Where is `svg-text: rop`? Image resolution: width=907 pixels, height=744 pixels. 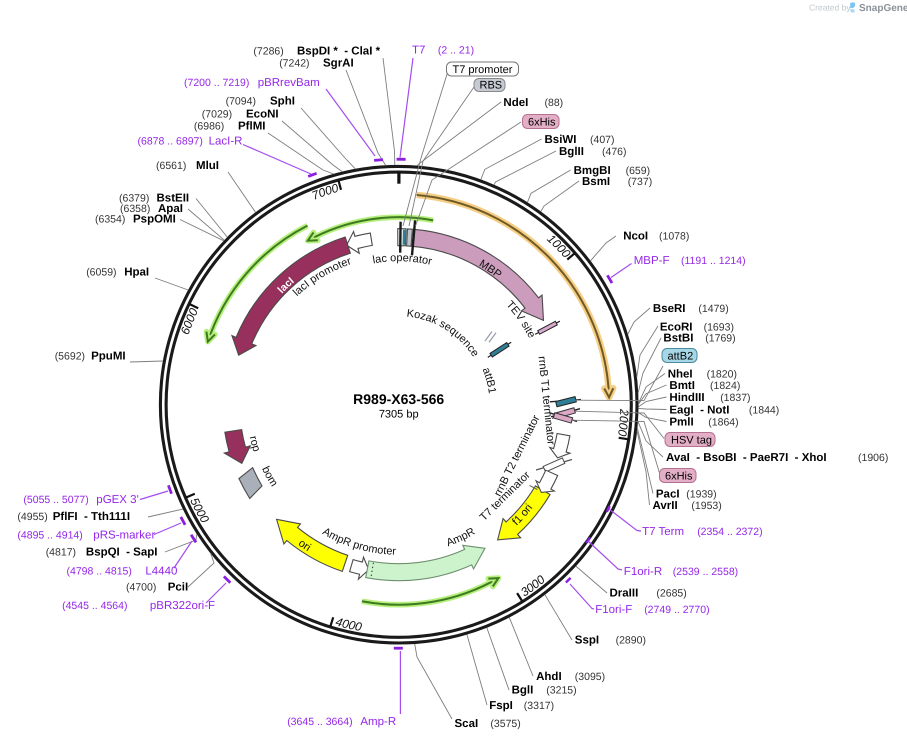 svg-text: rop is located at coordinates (255, 444).